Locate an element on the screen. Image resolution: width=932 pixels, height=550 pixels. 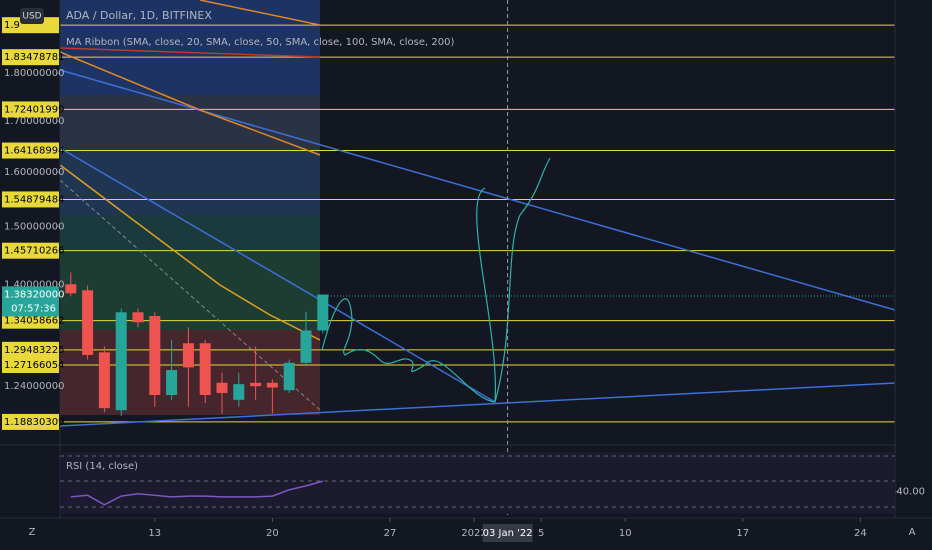
x-tick-label: 24 is located at coordinates (860, 533).